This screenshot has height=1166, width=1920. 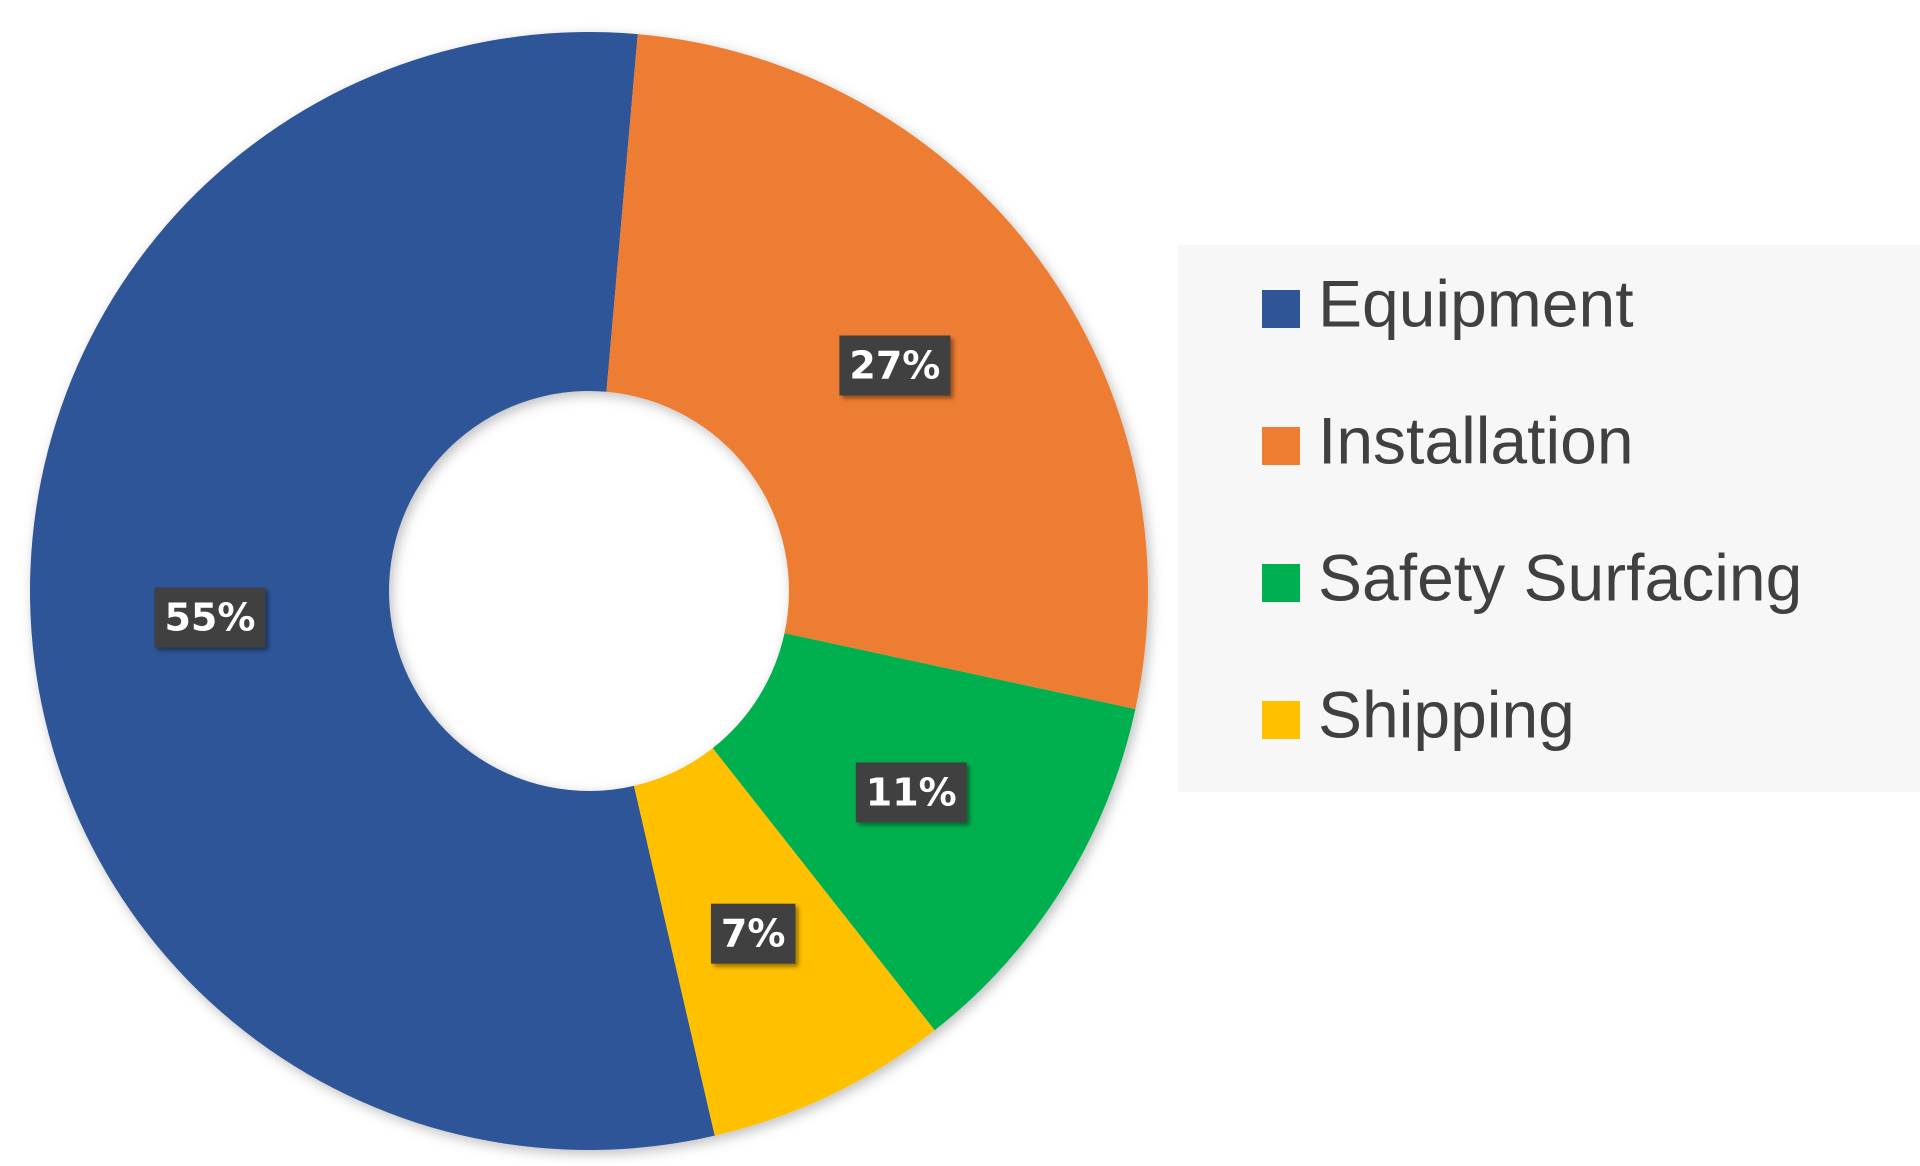 What do you see at coordinates (1560, 577) in the screenshot?
I see `legend-label: Safety Surfacing` at bounding box center [1560, 577].